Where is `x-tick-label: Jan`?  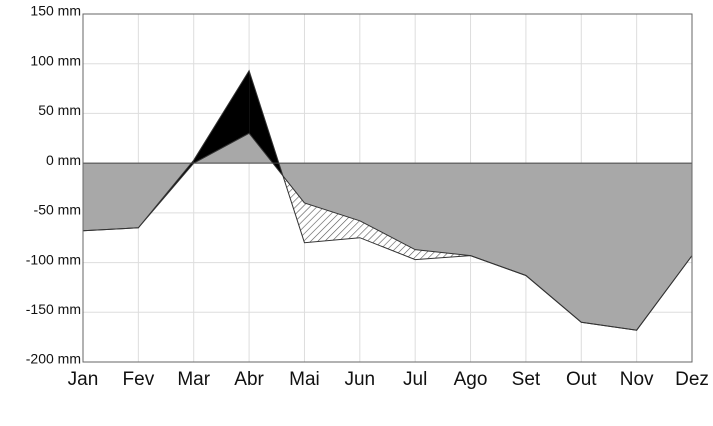
x-tick-label: Jan is located at coordinates (83, 379).